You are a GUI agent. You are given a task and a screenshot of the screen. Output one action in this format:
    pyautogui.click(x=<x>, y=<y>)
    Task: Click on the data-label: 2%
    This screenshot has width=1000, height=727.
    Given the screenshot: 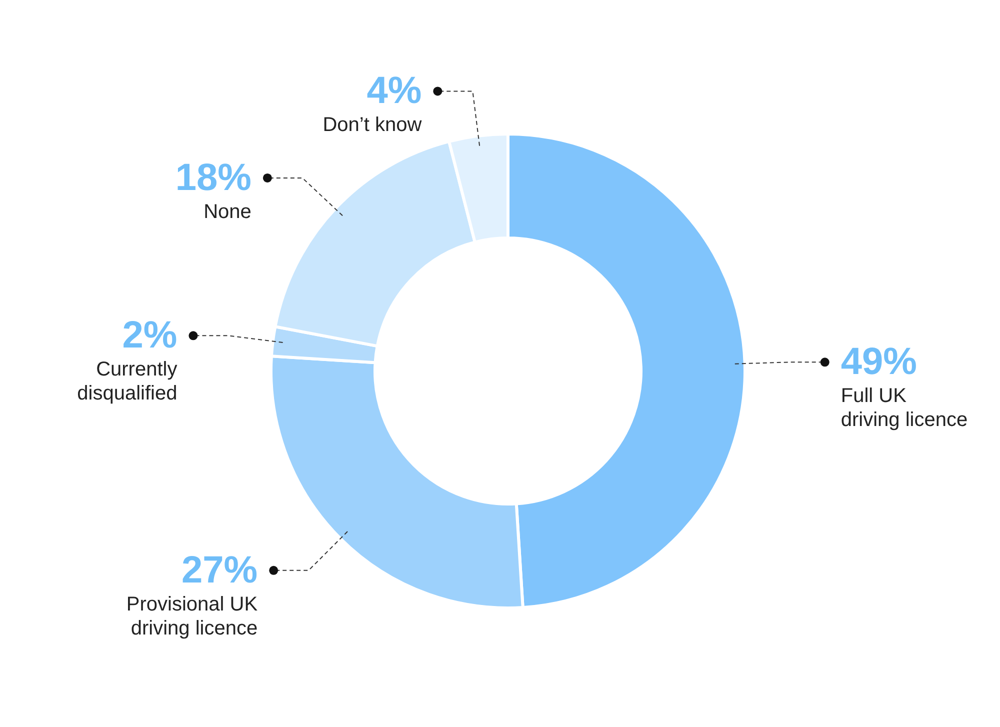 What is the action you would take?
    pyautogui.click(x=150, y=335)
    